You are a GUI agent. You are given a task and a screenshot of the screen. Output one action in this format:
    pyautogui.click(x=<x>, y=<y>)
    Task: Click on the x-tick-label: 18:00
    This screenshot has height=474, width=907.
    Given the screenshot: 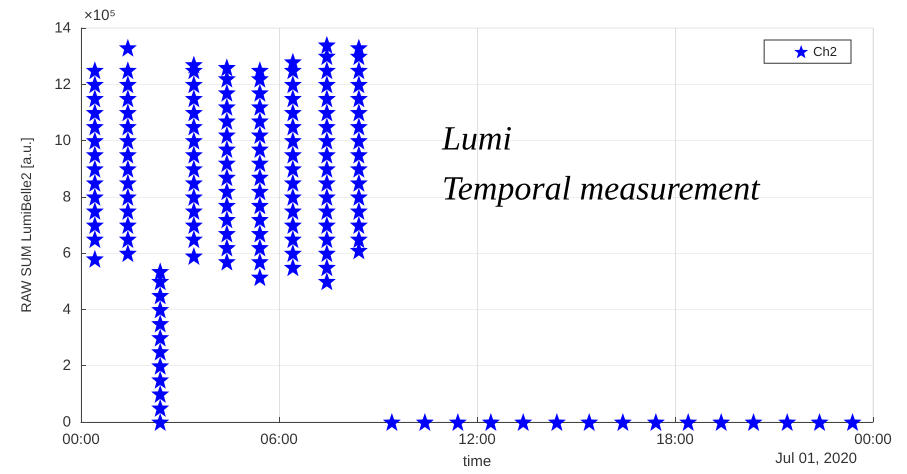 What is the action you would take?
    pyautogui.click(x=675, y=439)
    